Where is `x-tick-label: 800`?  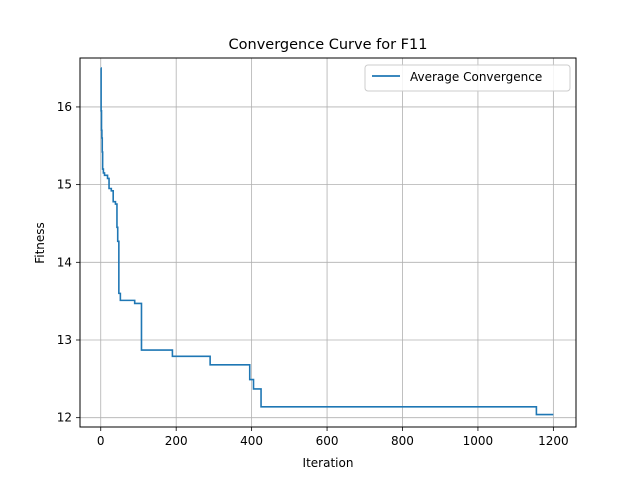
x-tick-label: 800 is located at coordinates (402, 441).